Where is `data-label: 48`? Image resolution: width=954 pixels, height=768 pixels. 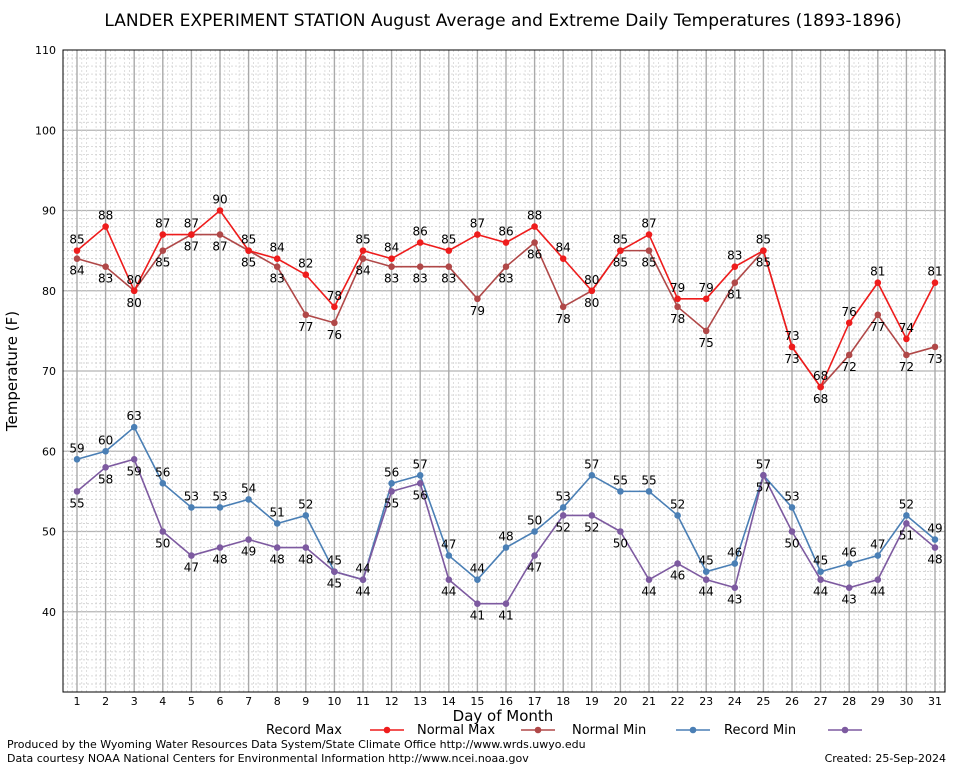
data-label: 48 is located at coordinates (219, 560).